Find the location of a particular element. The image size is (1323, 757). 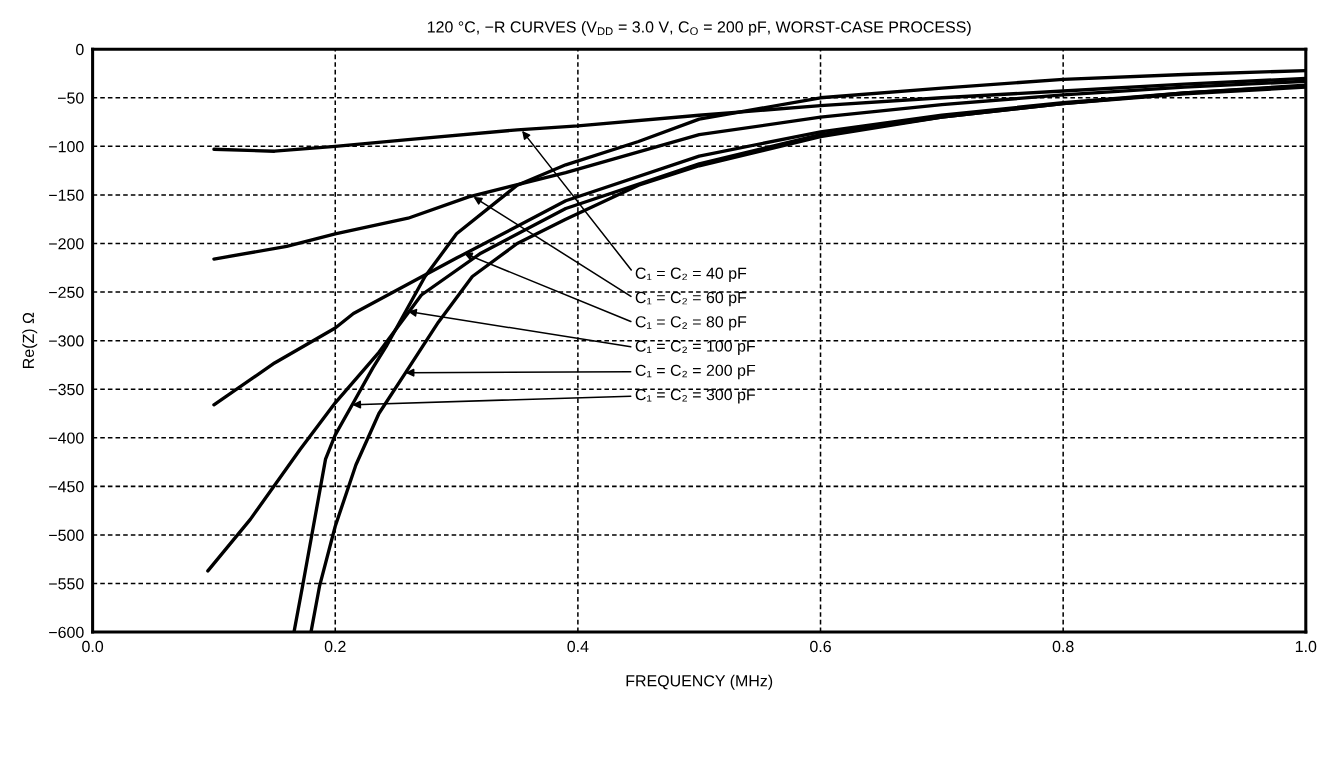

y-tick-label: −200 is located at coordinates (66, 244).